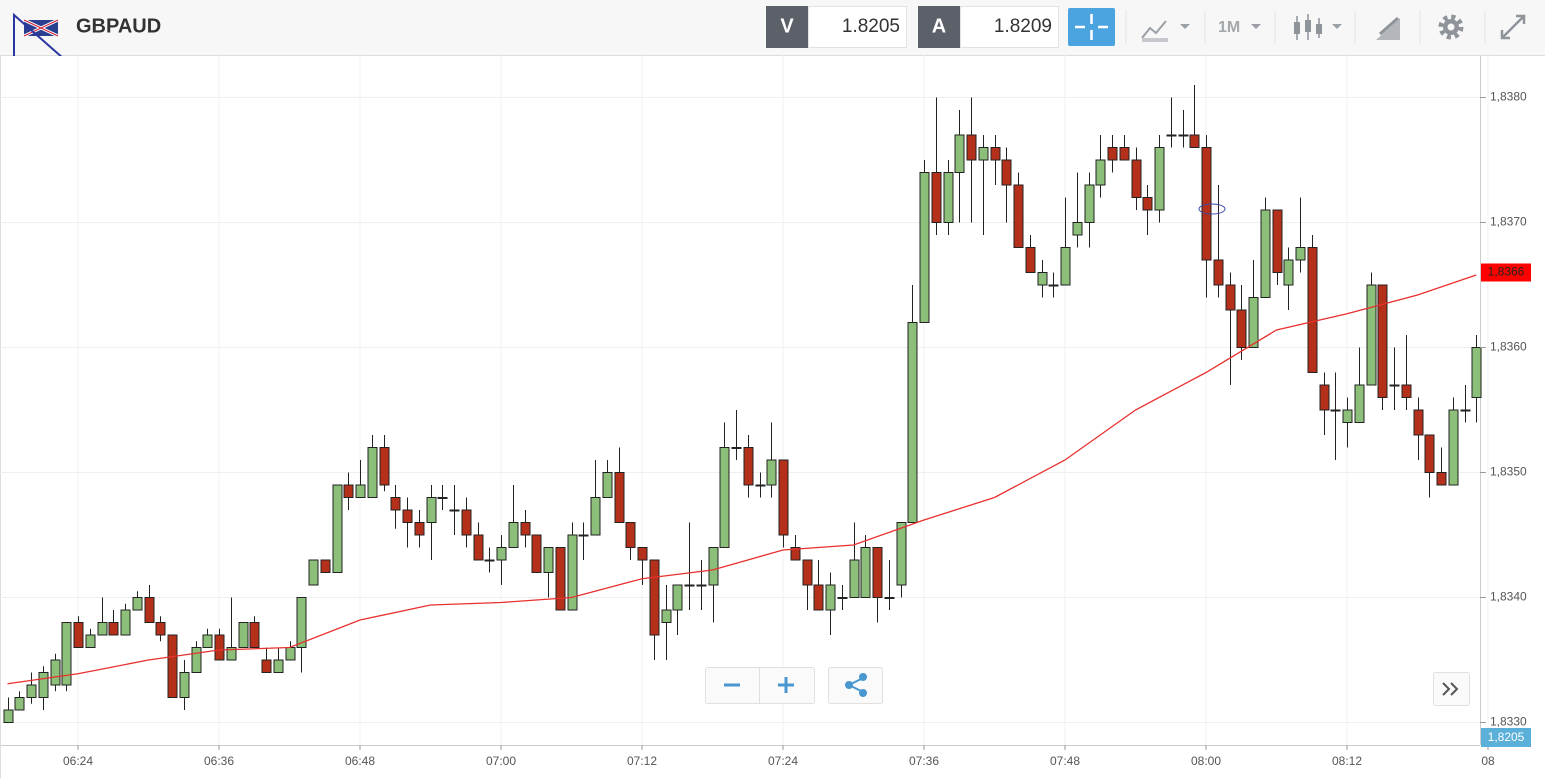 This screenshot has width=1545, height=778. I want to click on fullscreen-button, so click(1513, 27).